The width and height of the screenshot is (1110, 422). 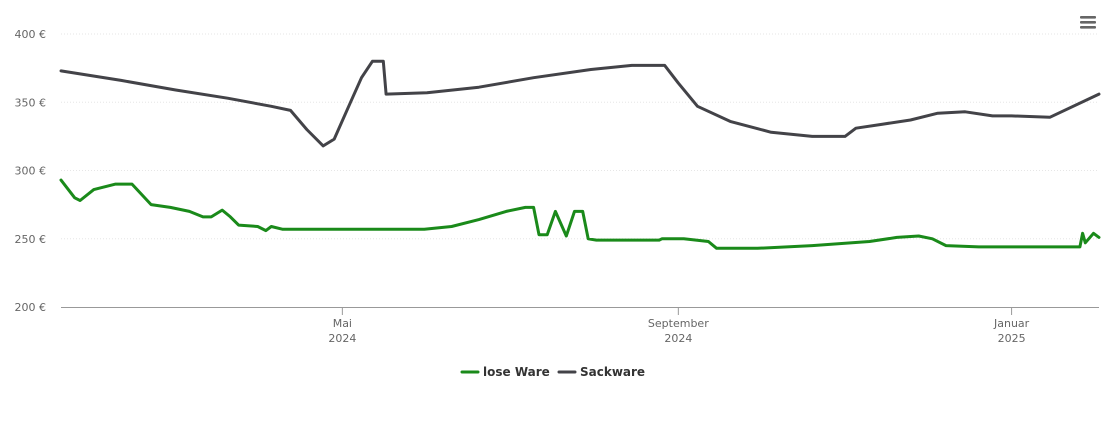 I want to click on y-axis: 200 € 250 € 300 € 350 € 400 €, so click(x=31, y=171).